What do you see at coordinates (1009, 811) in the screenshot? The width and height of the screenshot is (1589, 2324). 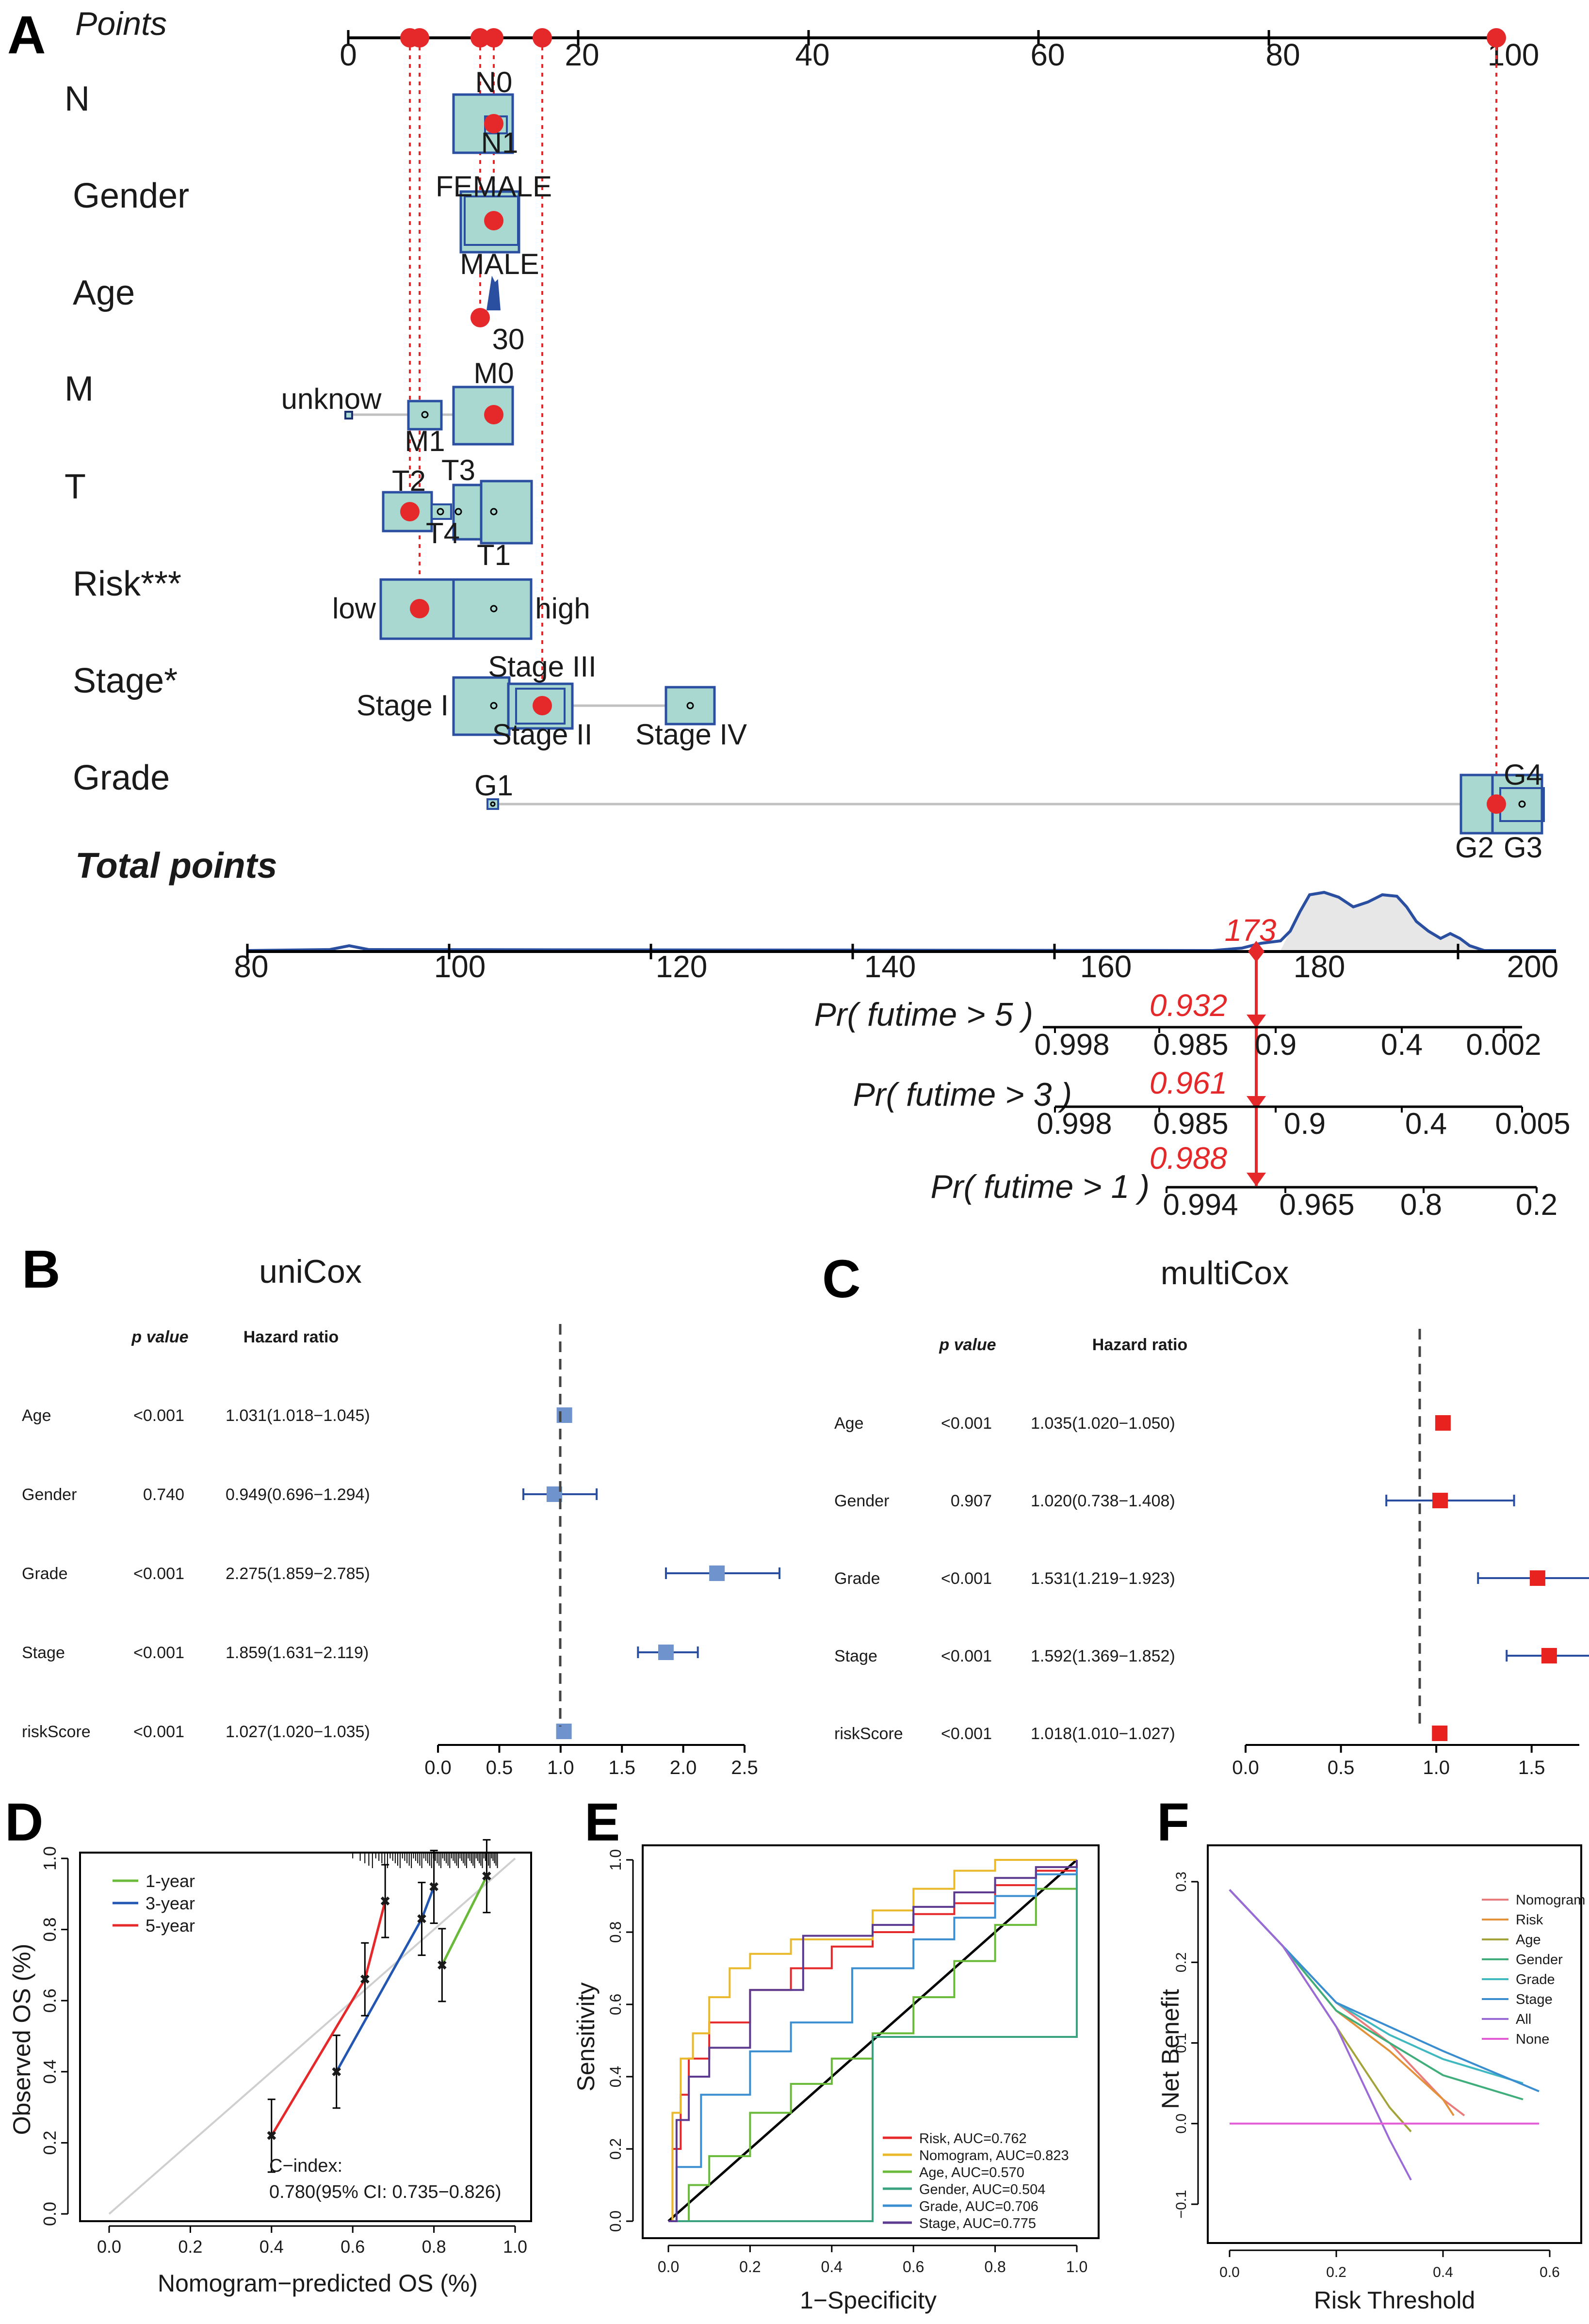 I see `nomogram-row-grade: G1 G4 G2 G3` at bounding box center [1009, 811].